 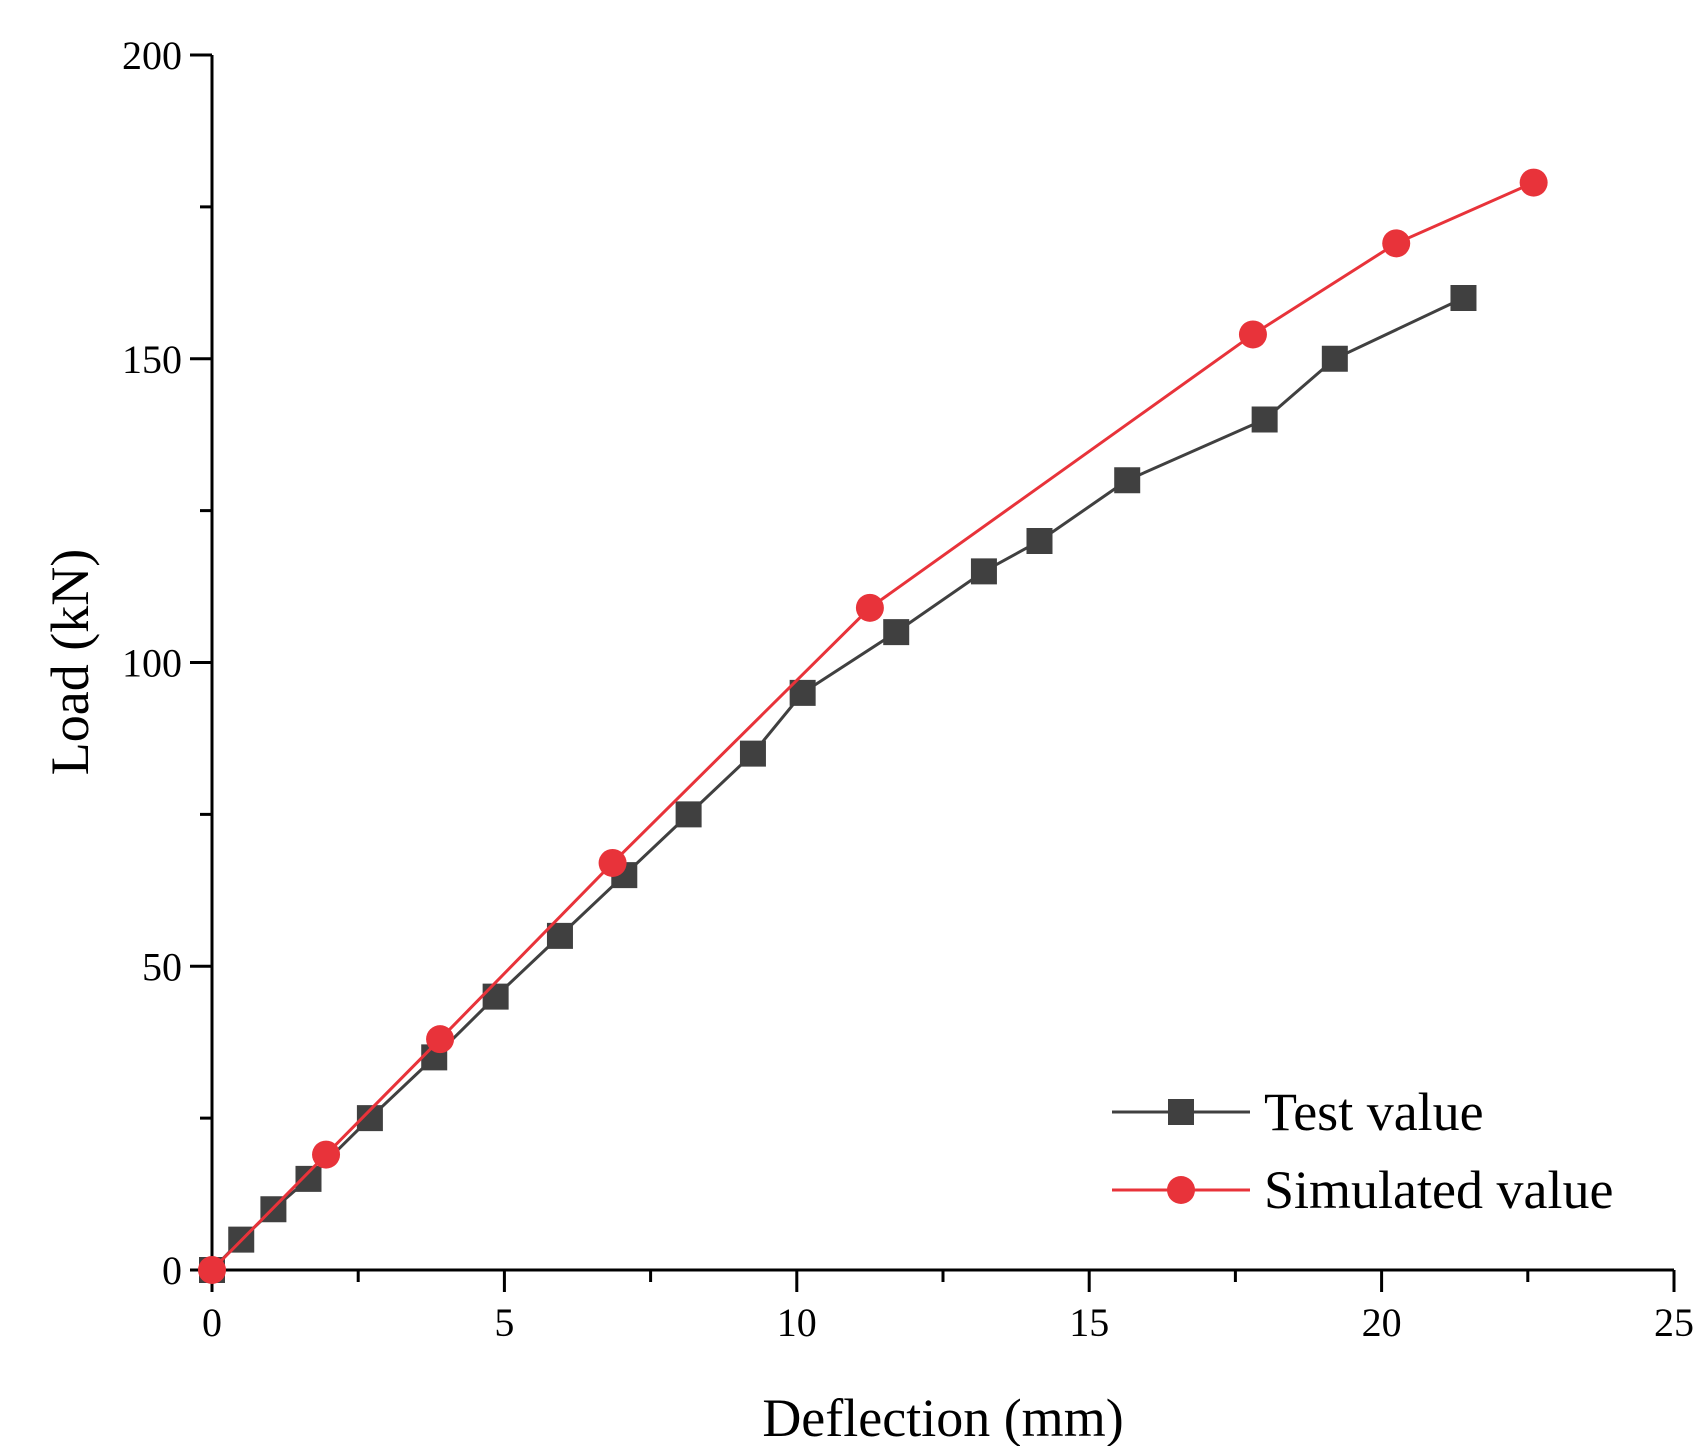 I want to click on y-tick-label: 0, so click(x=172, y=1270).